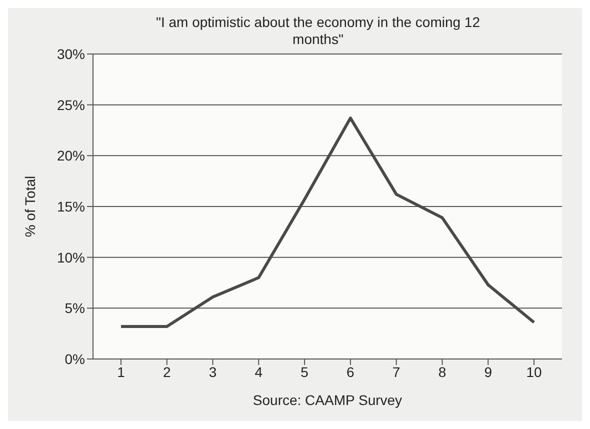  Describe the element at coordinates (304, 372) in the screenshot. I see `x-tick-label: 5` at that location.